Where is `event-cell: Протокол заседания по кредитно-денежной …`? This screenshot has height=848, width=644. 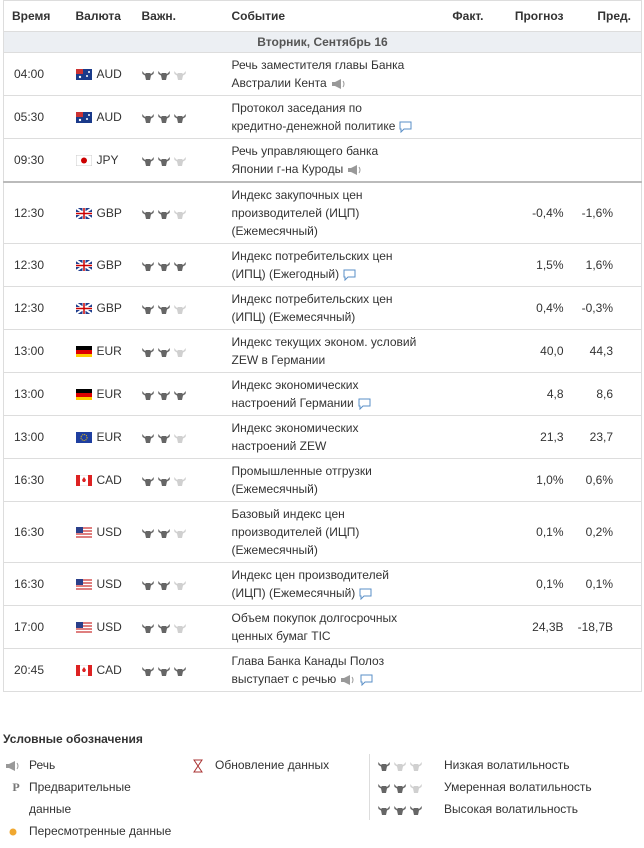 event-cell: Протокол заседания по кредитно-денежной … is located at coordinates (325, 117).